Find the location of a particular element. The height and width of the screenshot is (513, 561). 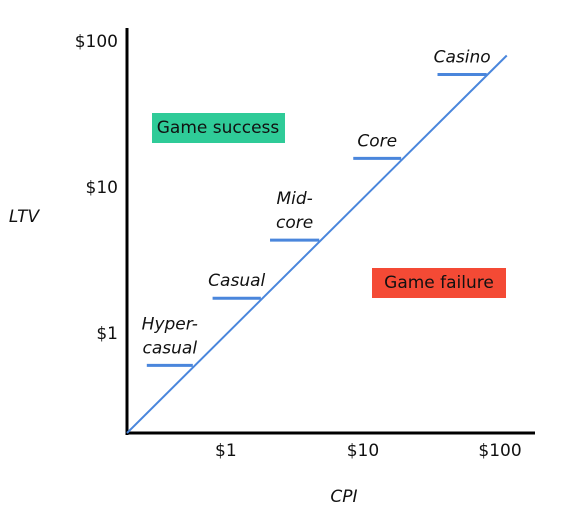

x-tick-label: $10 is located at coordinates (363, 451).